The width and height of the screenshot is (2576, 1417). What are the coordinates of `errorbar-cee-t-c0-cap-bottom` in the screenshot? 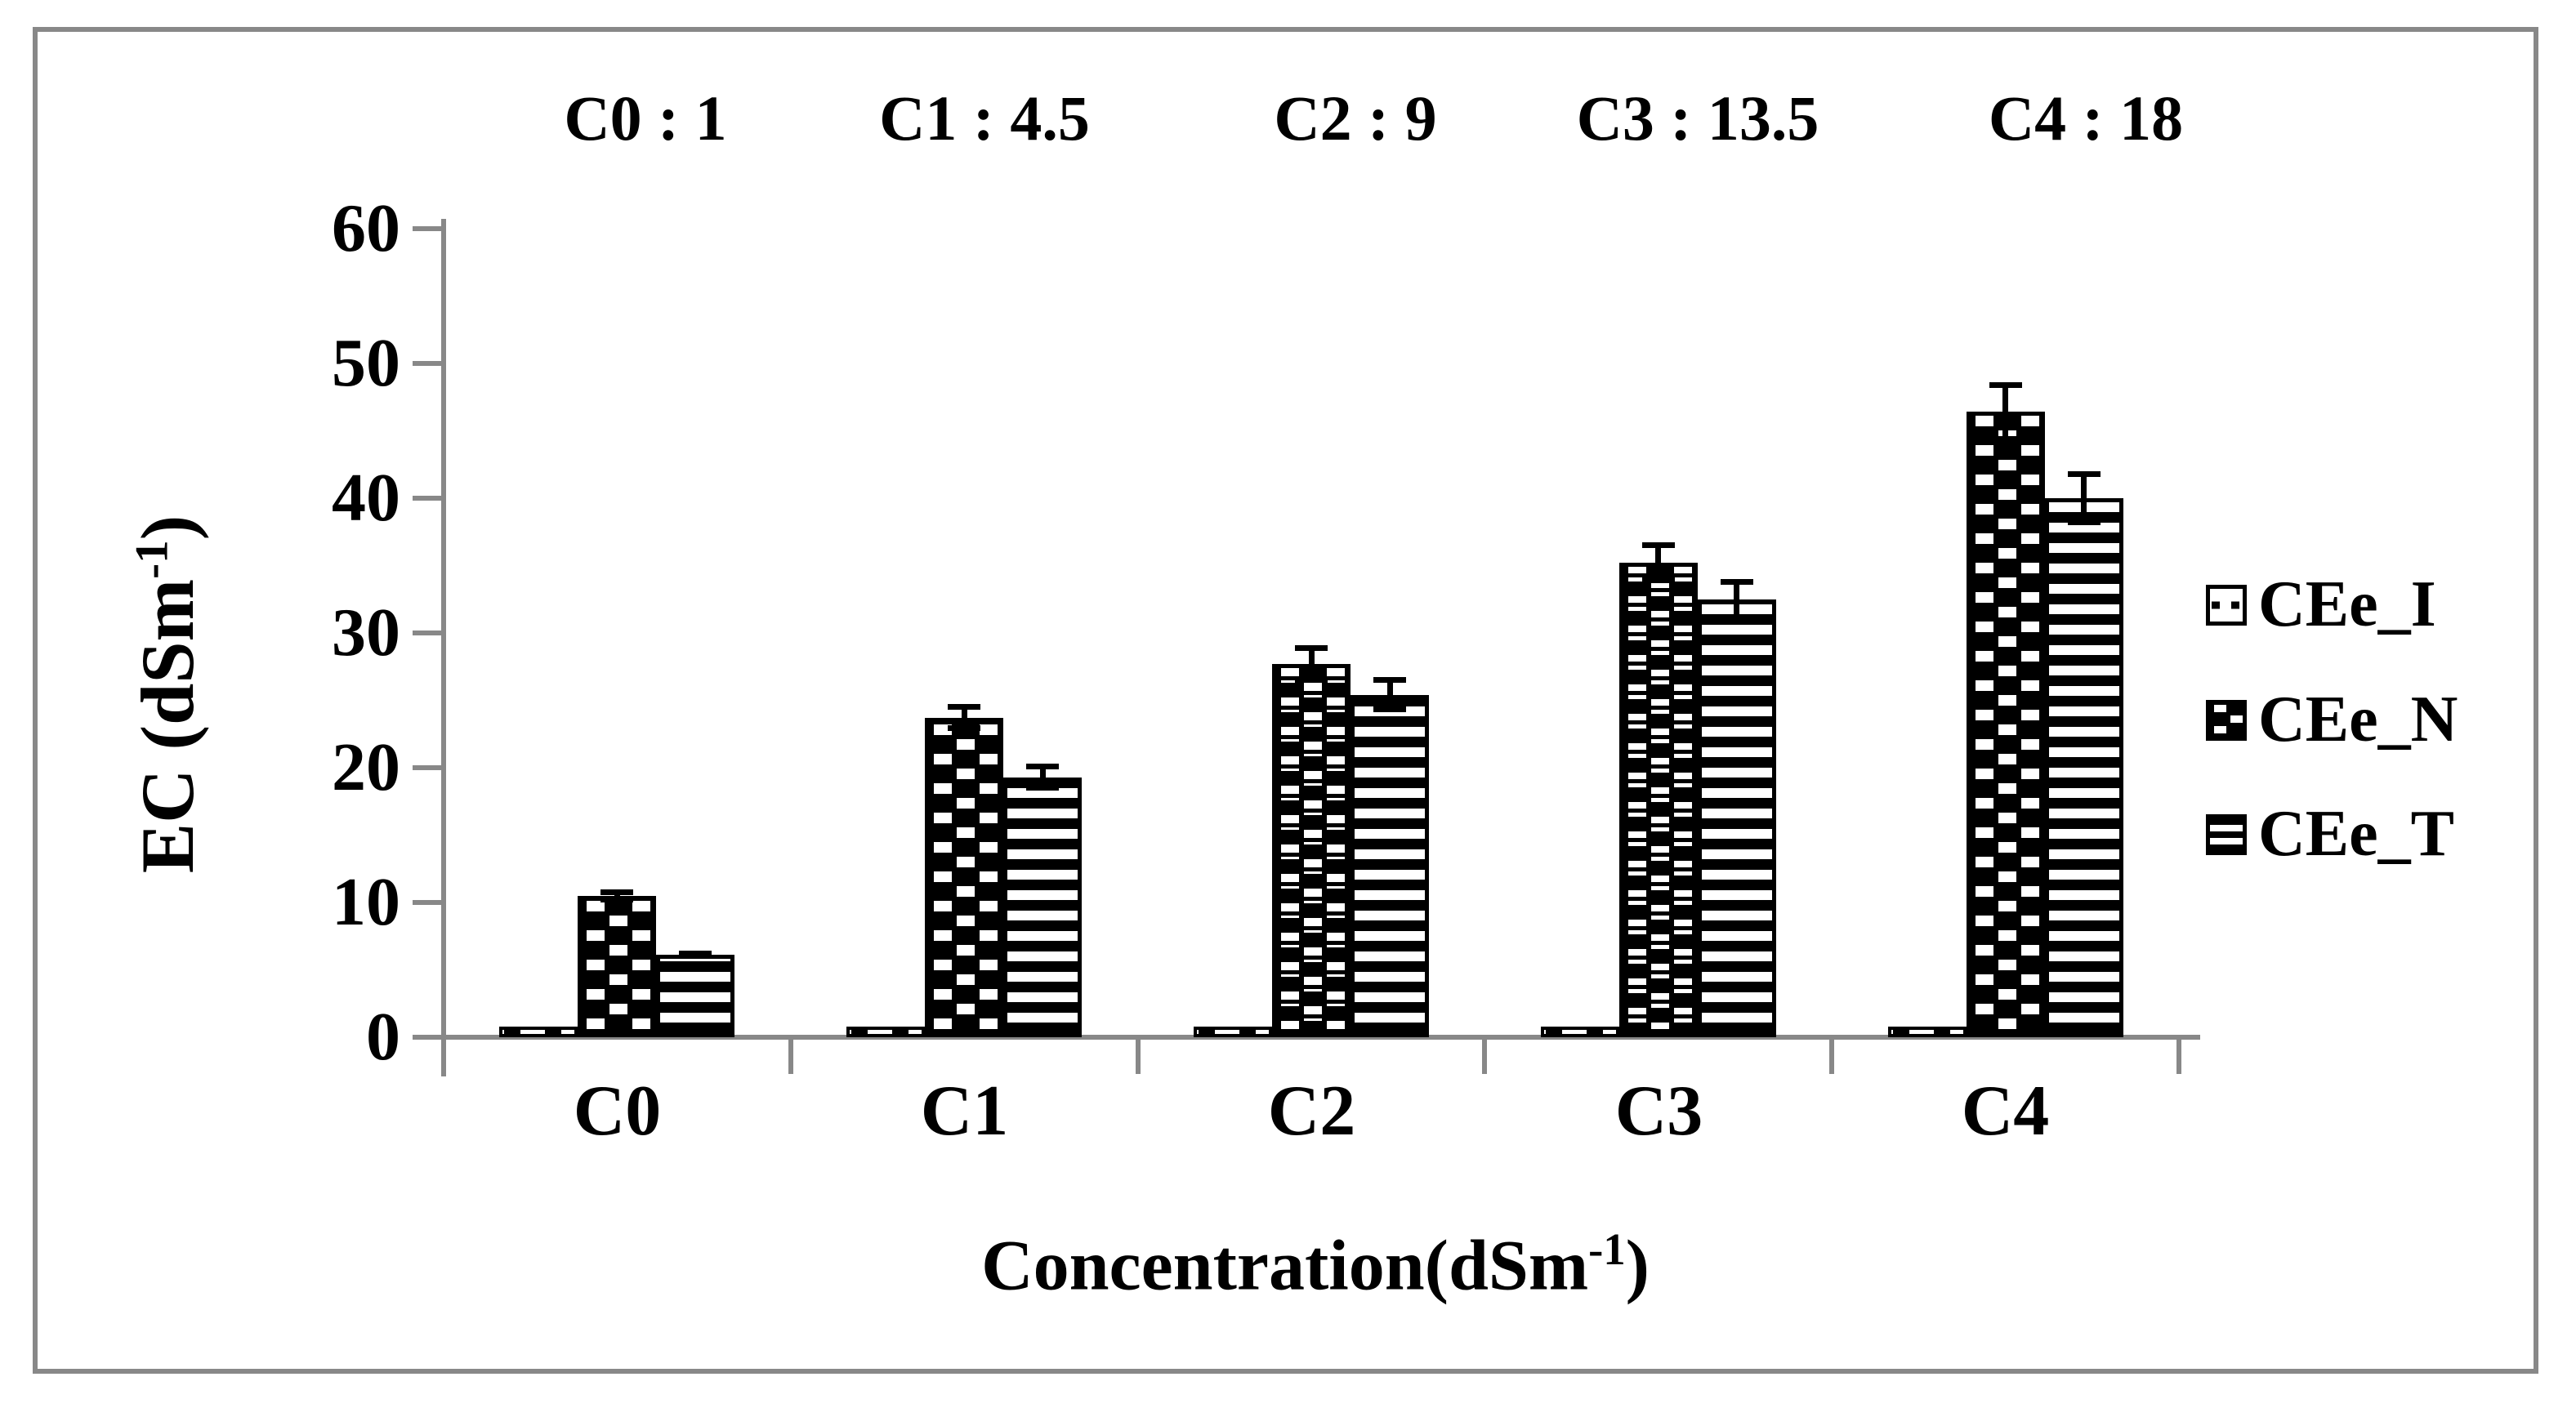 It's located at (696, 956).